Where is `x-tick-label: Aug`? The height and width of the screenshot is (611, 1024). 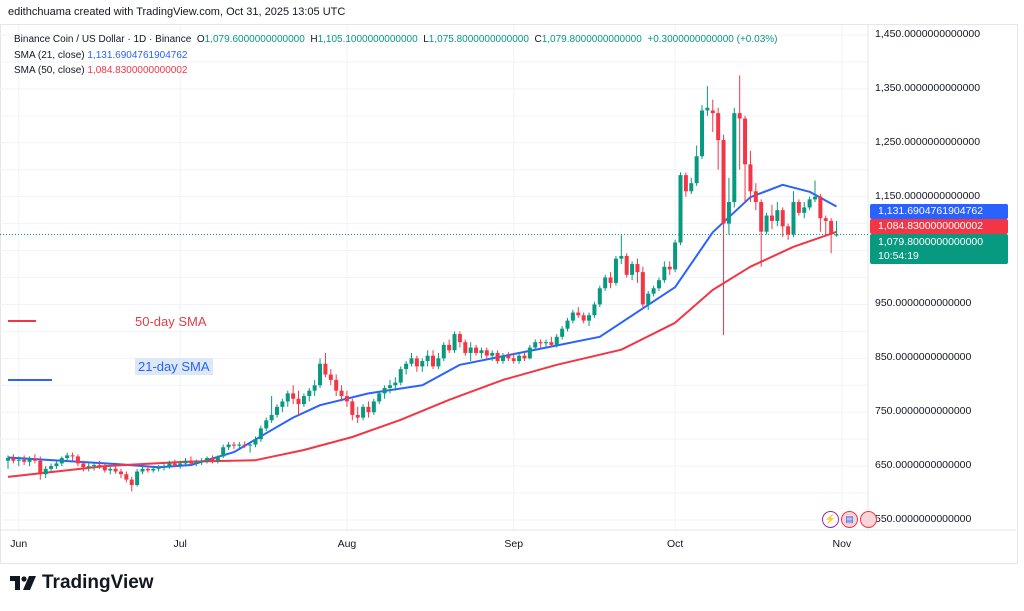
x-tick-label: Aug is located at coordinates (347, 544).